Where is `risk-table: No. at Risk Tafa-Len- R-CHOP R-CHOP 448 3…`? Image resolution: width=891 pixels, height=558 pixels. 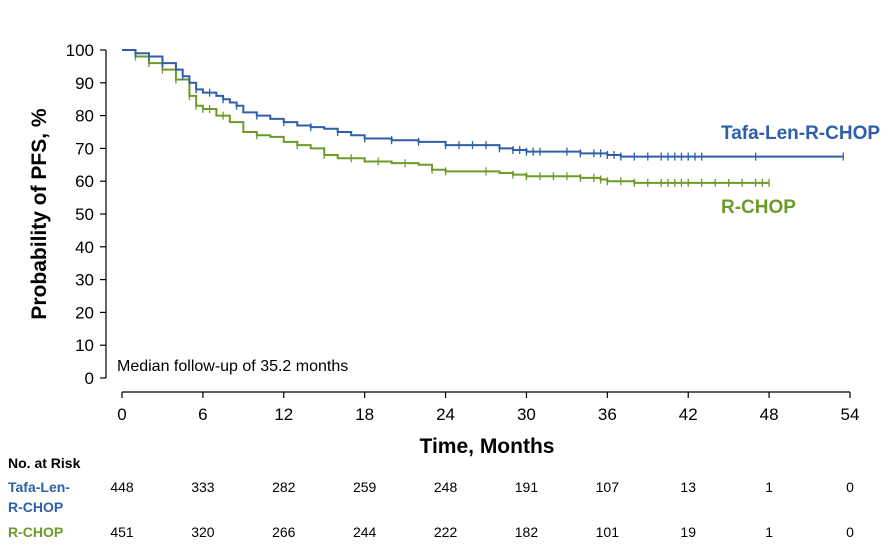 risk-table: No. at Risk Tafa-Len- R-CHOP R-CHOP 448 3… is located at coordinates (431, 497).